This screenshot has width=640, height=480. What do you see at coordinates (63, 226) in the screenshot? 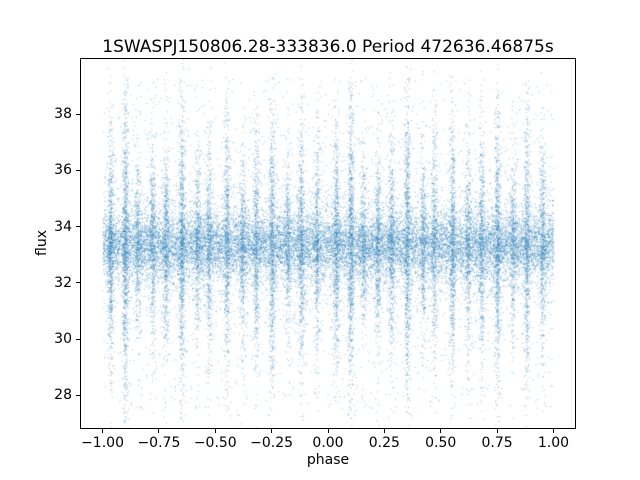
I see `y-tick-label: 34` at bounding box center [63, 226].